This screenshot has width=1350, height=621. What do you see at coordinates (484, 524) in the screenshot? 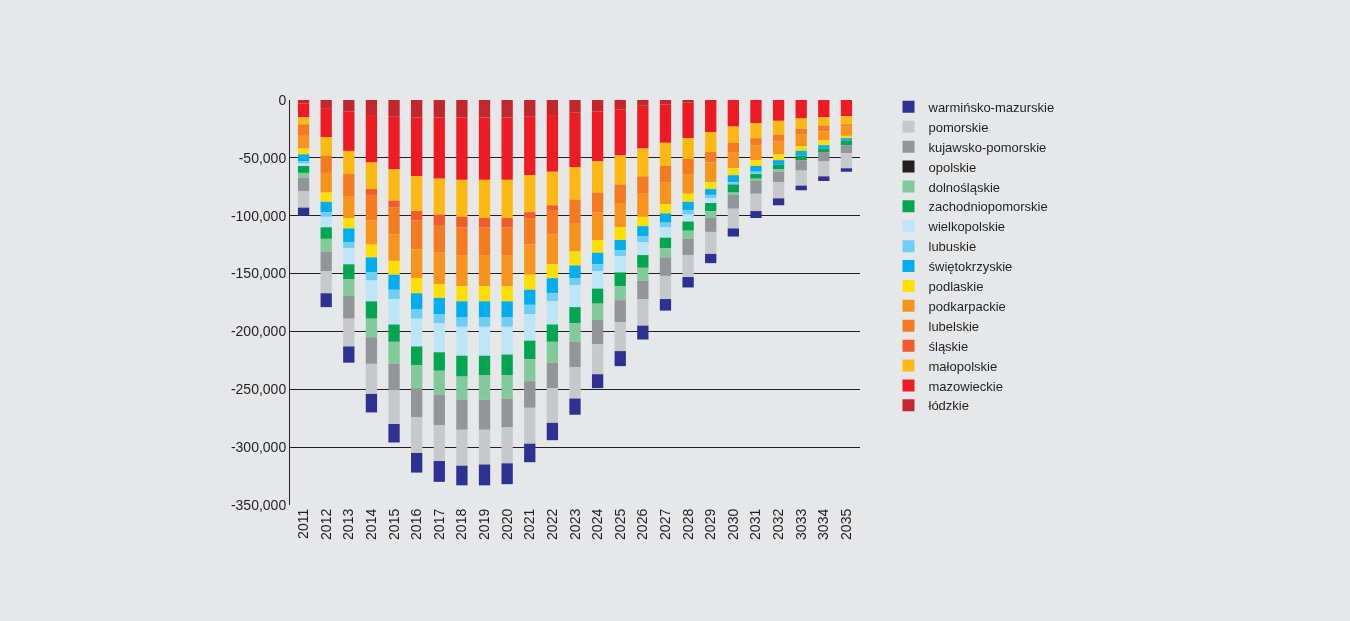
I see `x-tick-label: 2019` at bounding box center [484, 524].